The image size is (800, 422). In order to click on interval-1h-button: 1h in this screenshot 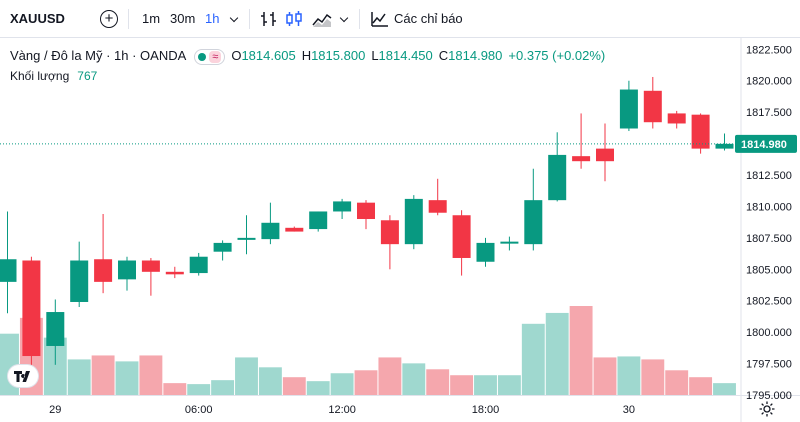, I will do `click(212, 18)`.